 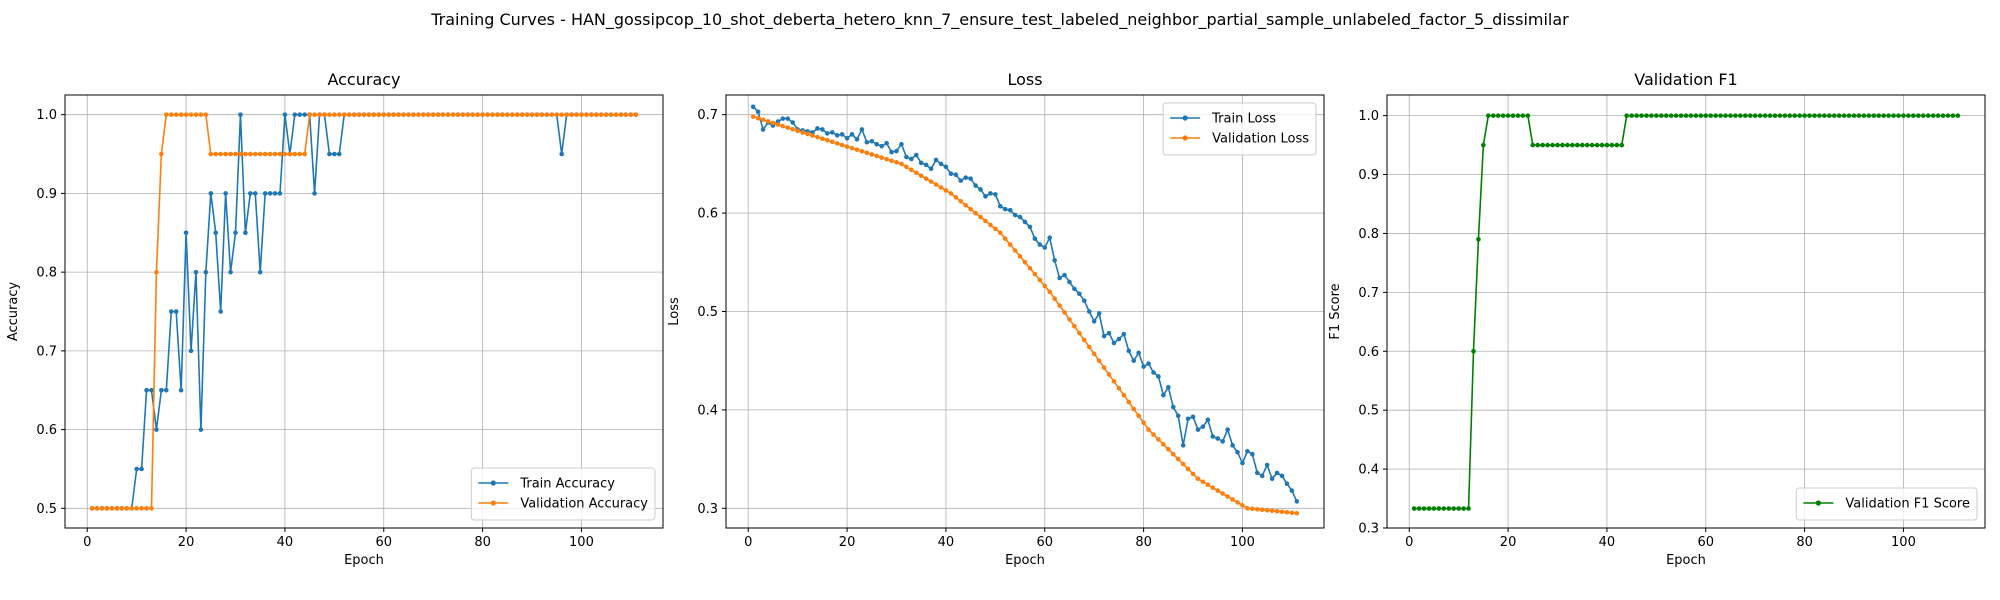 I want to click on y-tick-label: 0.8, so click(x=1368, y=234).